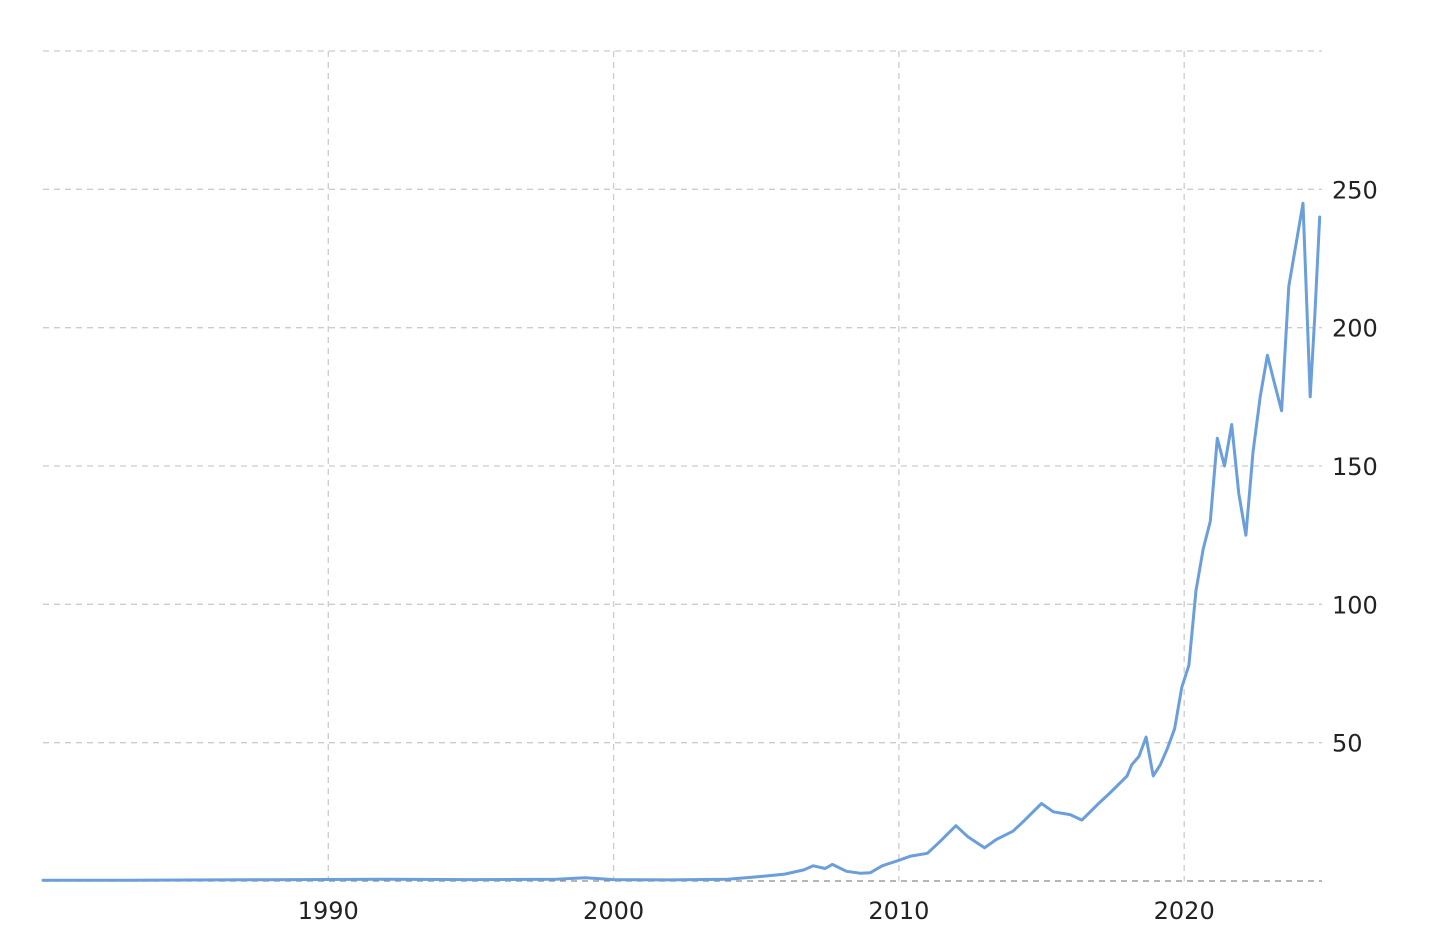 The image size is (1456, 932). What do you see at coordinates (1355, 329) in the screenshot?
I see `y-tick-label: 200` at bounding box center [1355, 329].